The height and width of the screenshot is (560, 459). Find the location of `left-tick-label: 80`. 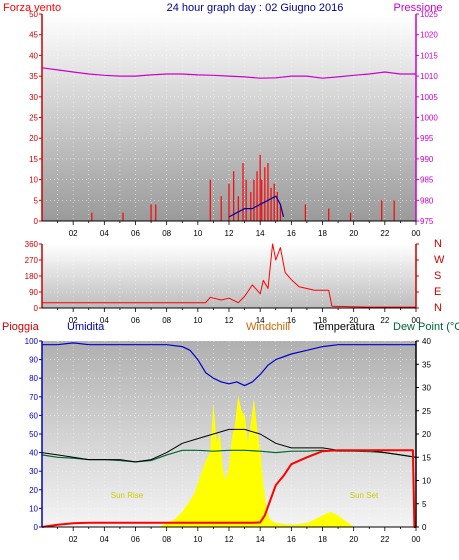

left-tick-label: 80 is located at coordinates (33, 378).